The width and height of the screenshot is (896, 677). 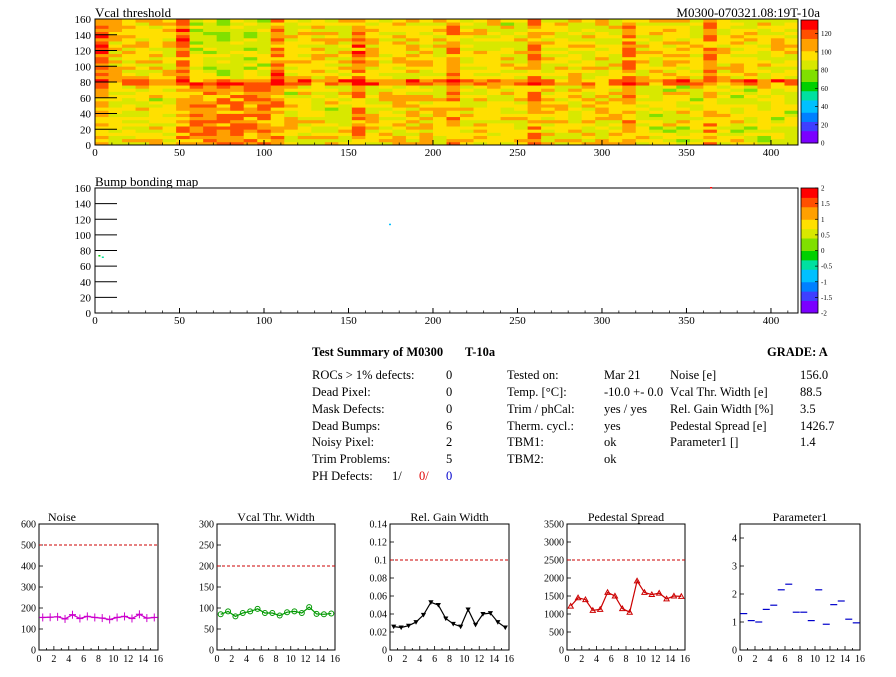 What do you see at coordinates (291, 659) in the screenshot?
I see `x-tick-label: 10` at bounding box center [291, 659].